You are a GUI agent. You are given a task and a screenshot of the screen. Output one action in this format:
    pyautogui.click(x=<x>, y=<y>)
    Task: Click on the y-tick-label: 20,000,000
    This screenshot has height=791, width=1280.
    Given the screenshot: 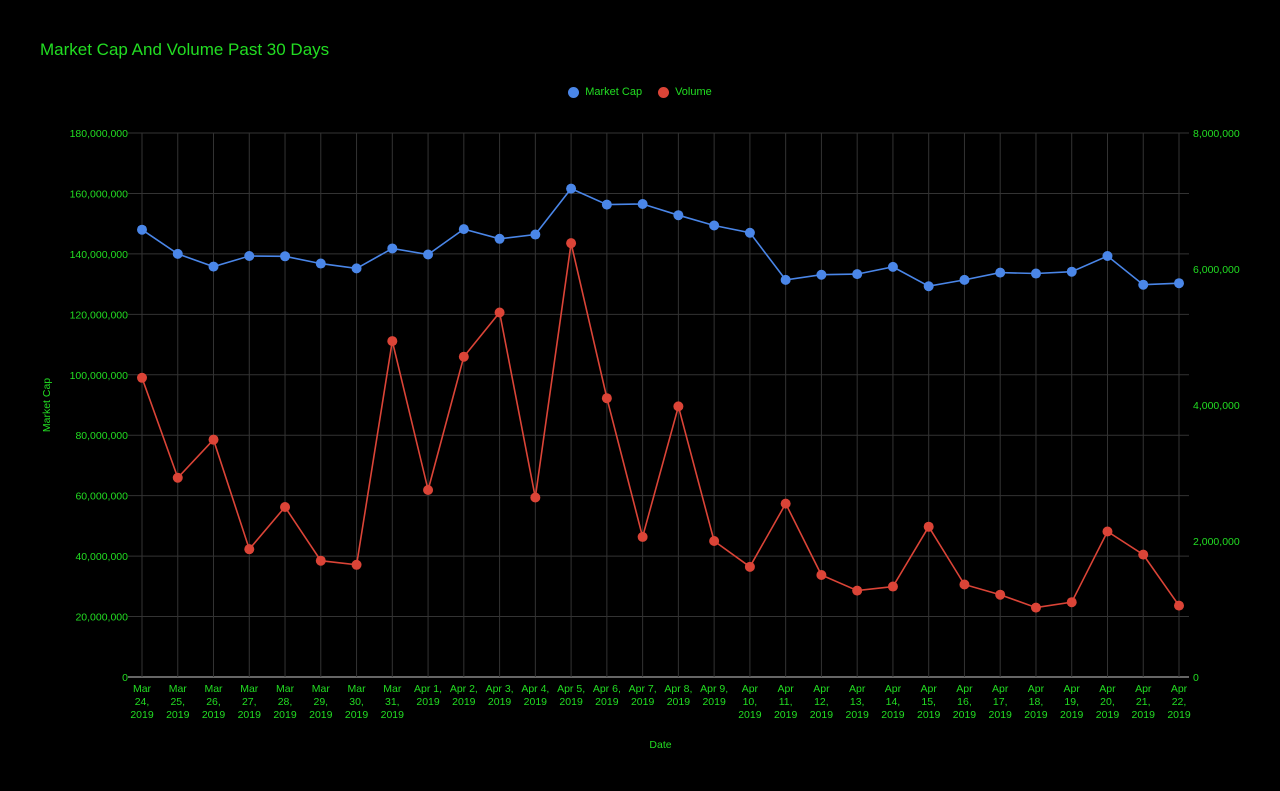 What is the action you would take?
    pyautogui.click(x=101, y=618)
    